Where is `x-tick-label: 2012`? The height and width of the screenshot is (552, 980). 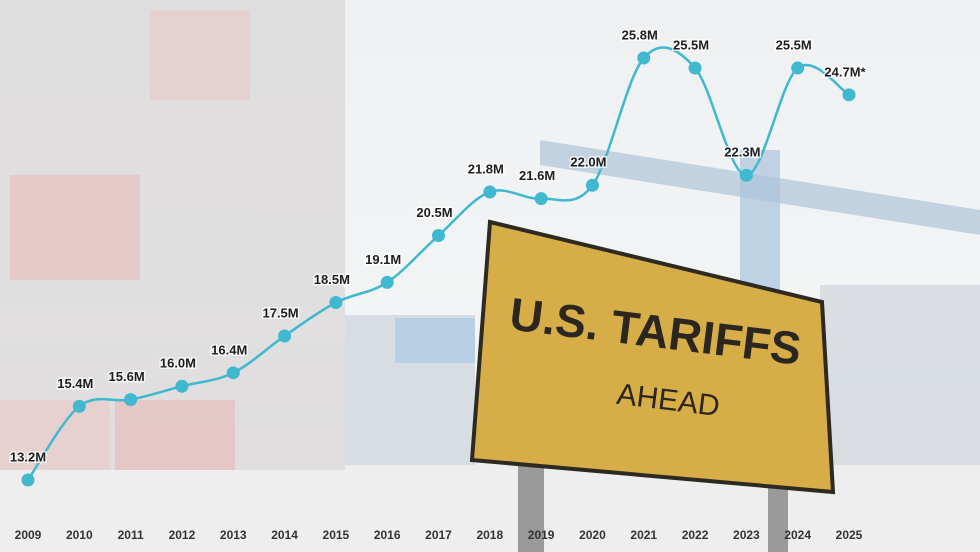 x-tick-label: 2012 is located at coordinates (182, 535).